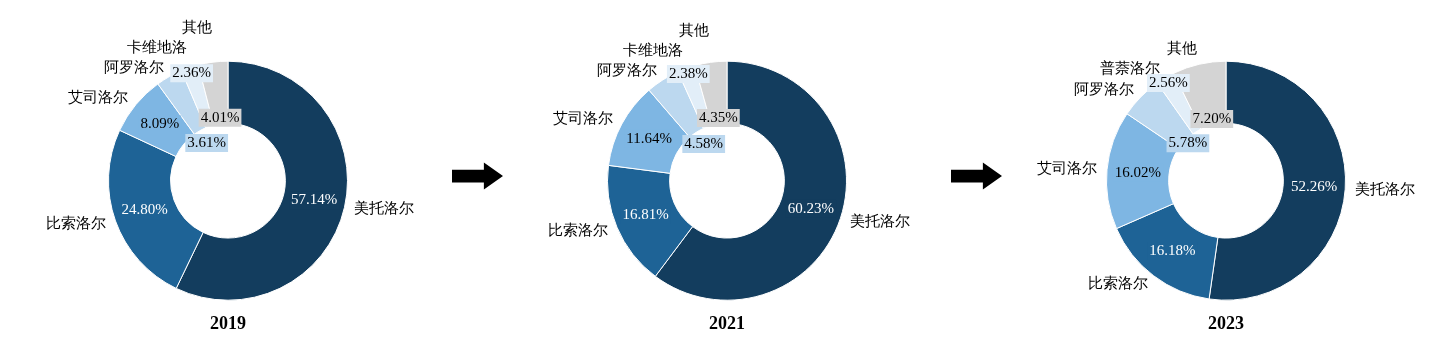 The width and height of the screenshot is (1454, 351). What do you see at coordinates (688, 72) in the screenshot?
I see `data-label: 2.38%` at bounding box center [688, 72].